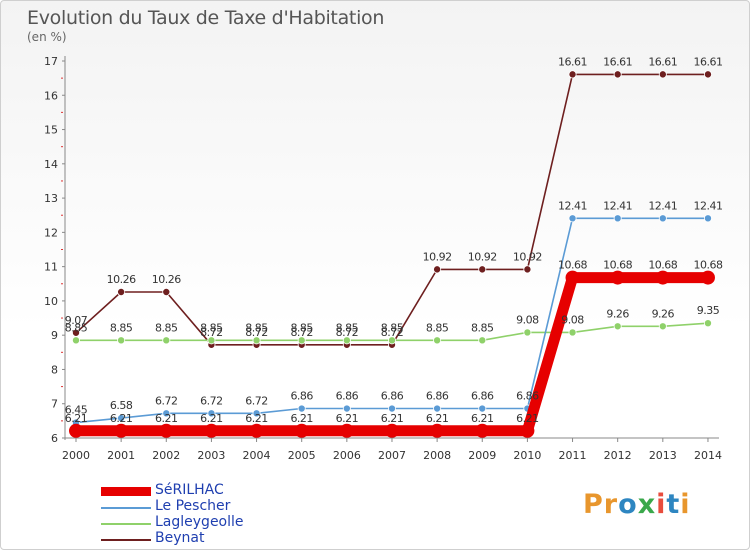 Image resolution: width=750 pixels, height=550 pixels. I want to click on x-tick-label: 2004, so click(257, 455).